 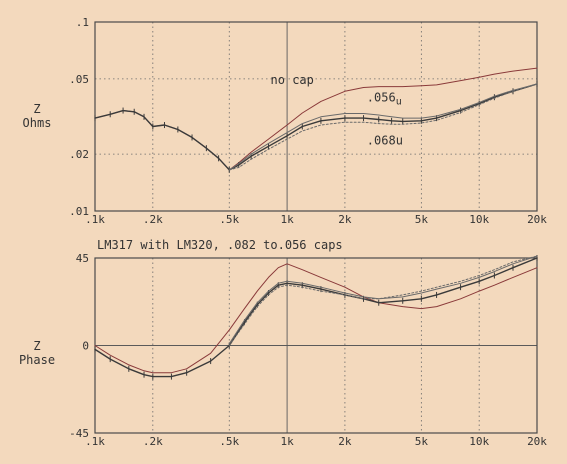 I want to click on y-tick-label: 45, so click(x=82, y=258).